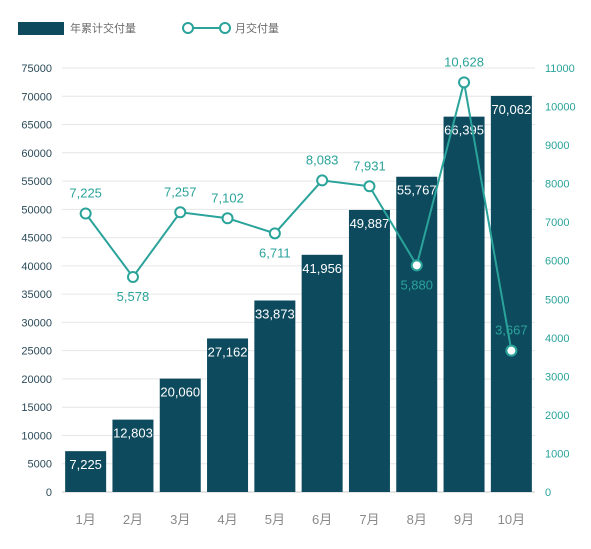 Image resolution: width=591 pixels, height=549 pixels. Describe the element at coordinates (227, 197) in the screenshot. I see `line-data-label: 7,102` at that location.